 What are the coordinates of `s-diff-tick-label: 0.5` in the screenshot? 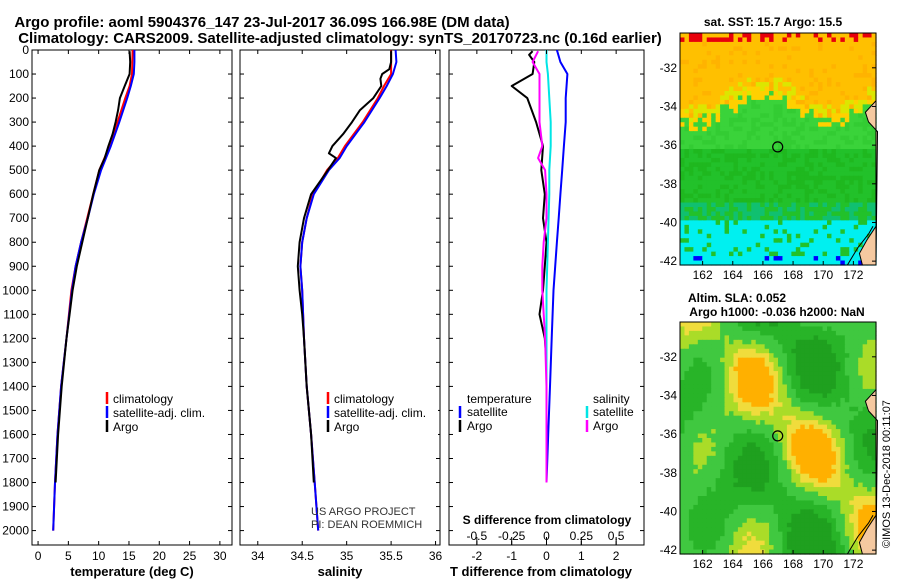 It's located at (616, 536).